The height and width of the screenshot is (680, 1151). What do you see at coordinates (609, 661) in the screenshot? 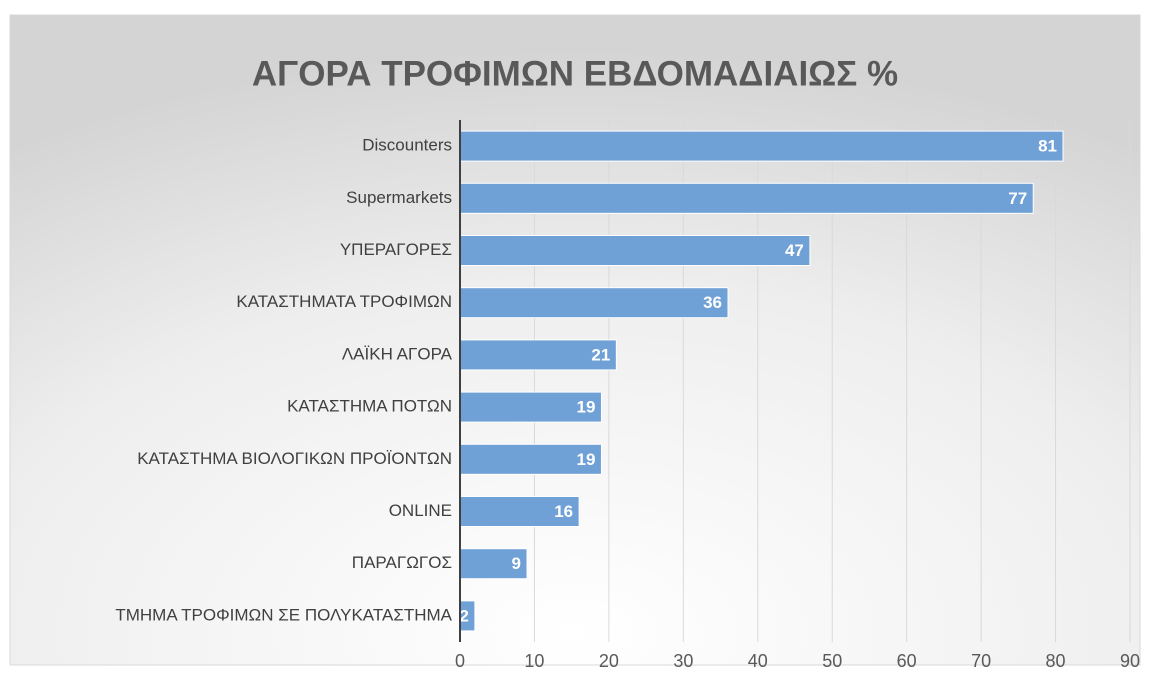
I see `x-tick-label: 20` at bounding box center [609, 661].